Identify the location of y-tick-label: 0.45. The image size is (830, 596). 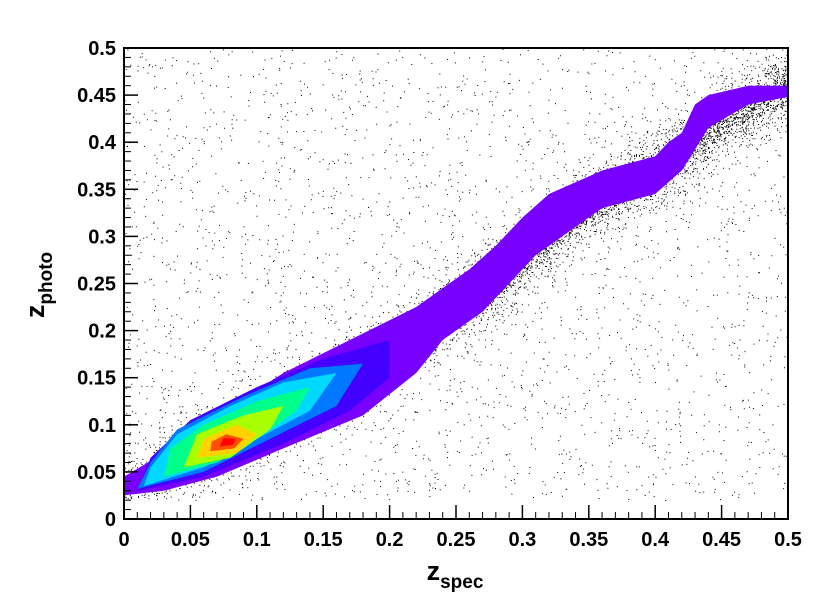
(96, 96).